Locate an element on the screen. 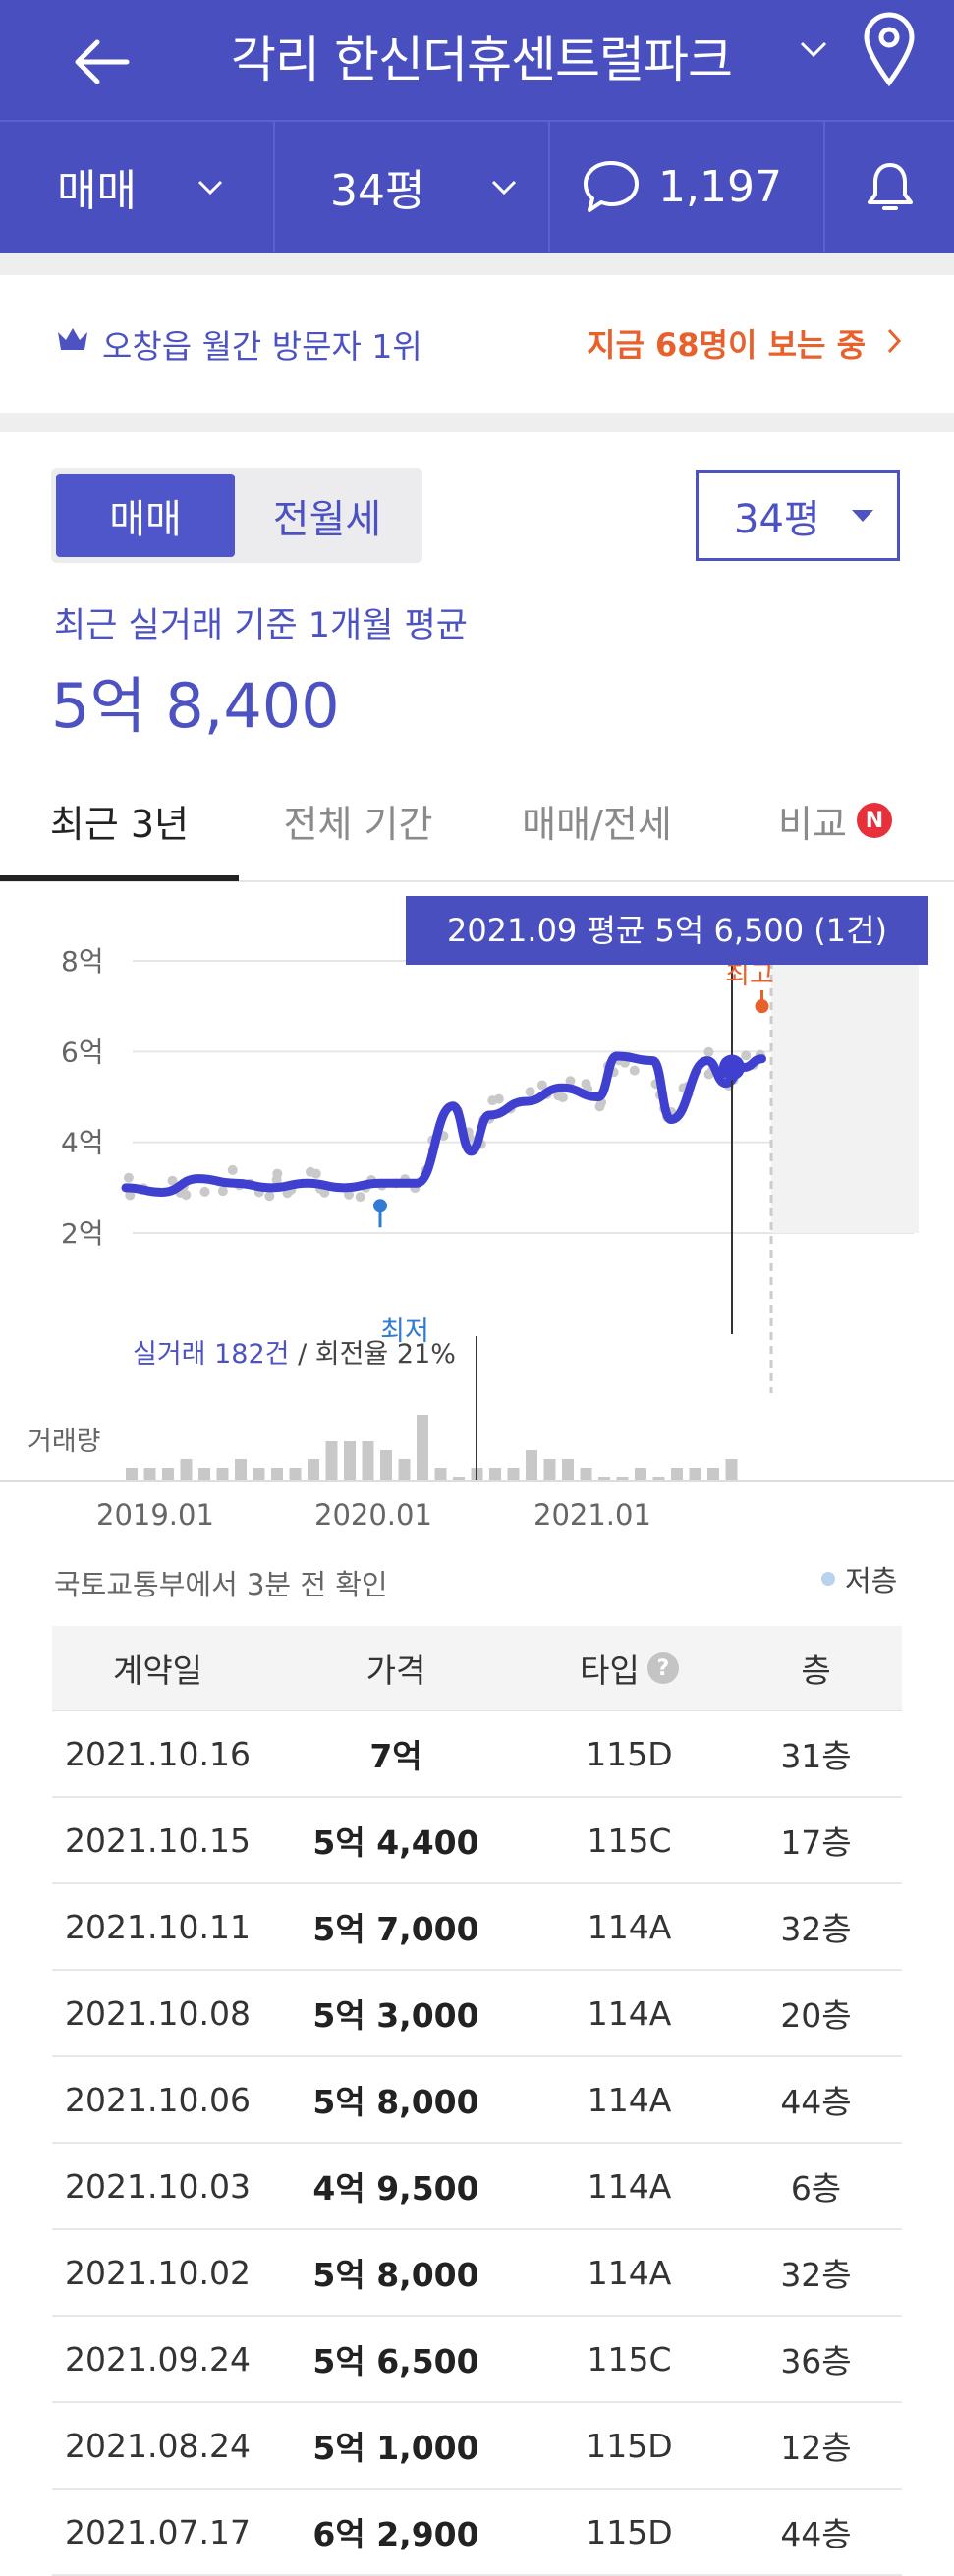 Image resolution: width=954 pixels, height=2576 pixels. new-badge: N is located at coordinates (874, 820).